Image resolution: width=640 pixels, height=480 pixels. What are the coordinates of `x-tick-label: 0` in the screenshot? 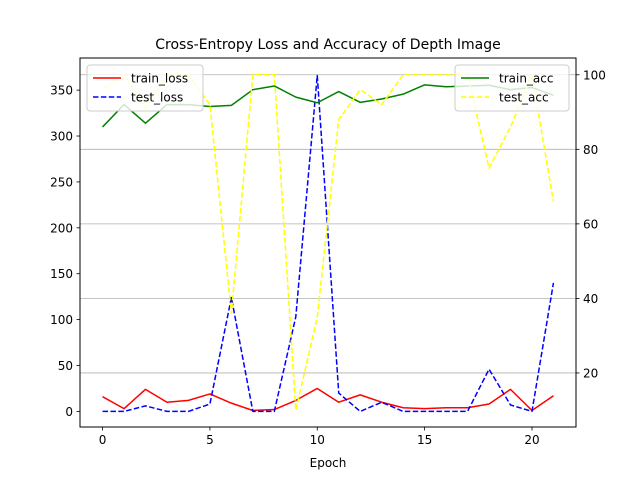 It's located at (103, 440).